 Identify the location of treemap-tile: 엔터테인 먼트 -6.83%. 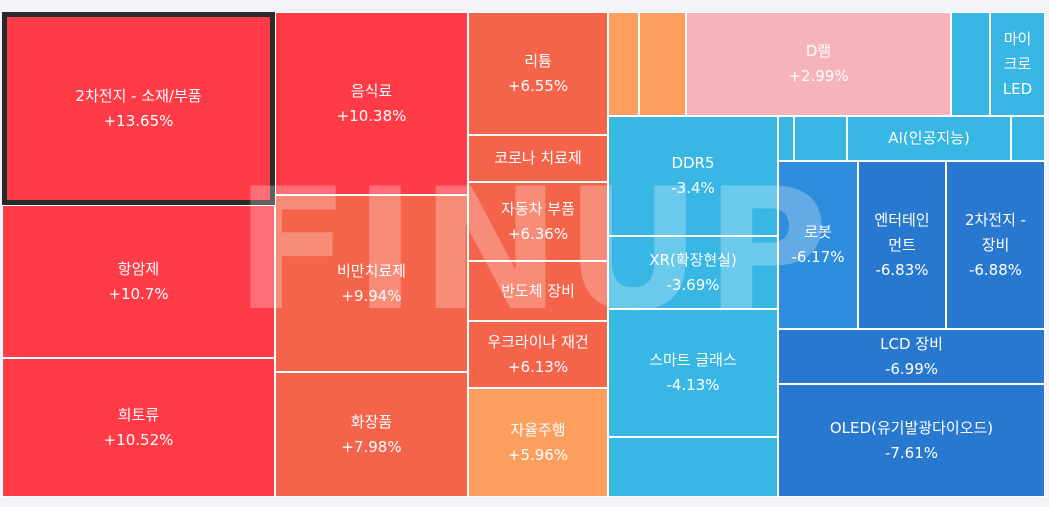
(902, 245).